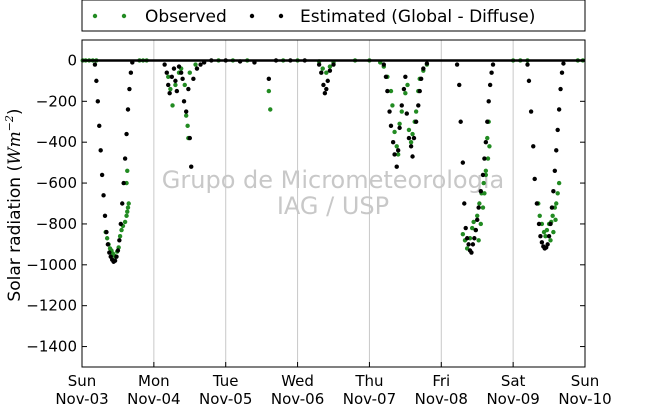 This screenshot has width=650, height=409. Describe the element at coordinates (441, 399) in the screenshot. I see `x-tick-label-date: Nov-08` at that location.